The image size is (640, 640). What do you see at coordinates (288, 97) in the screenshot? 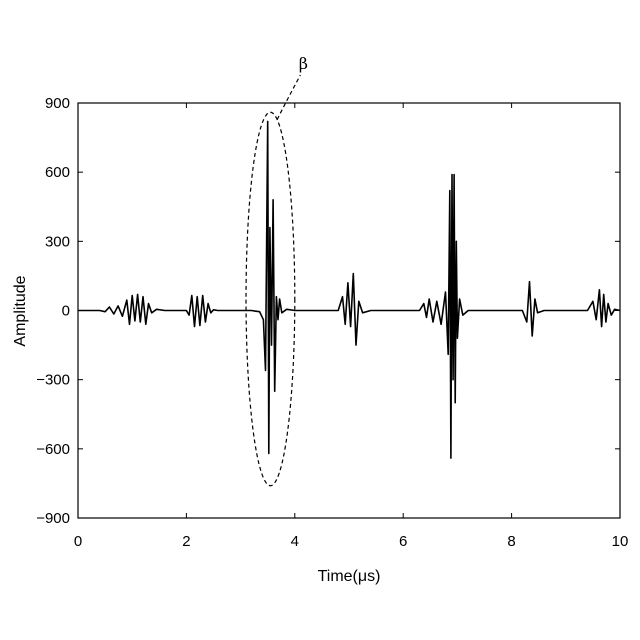
I see `annotation-leader` at bounding box center [288, 97].